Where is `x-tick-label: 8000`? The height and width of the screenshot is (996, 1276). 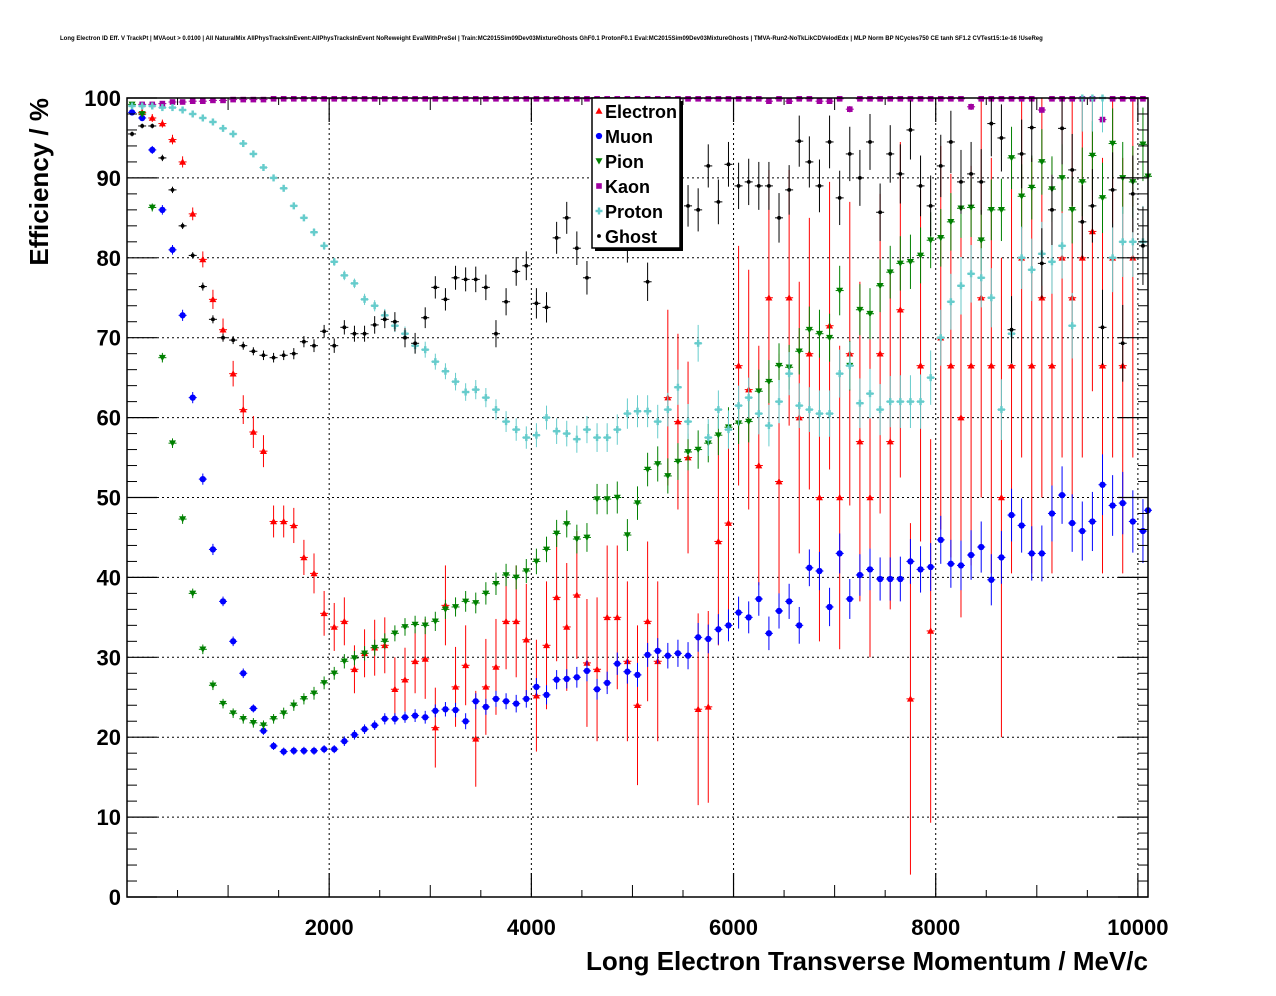 x-tick-label: 8000 is located at coordinates (935, 927).